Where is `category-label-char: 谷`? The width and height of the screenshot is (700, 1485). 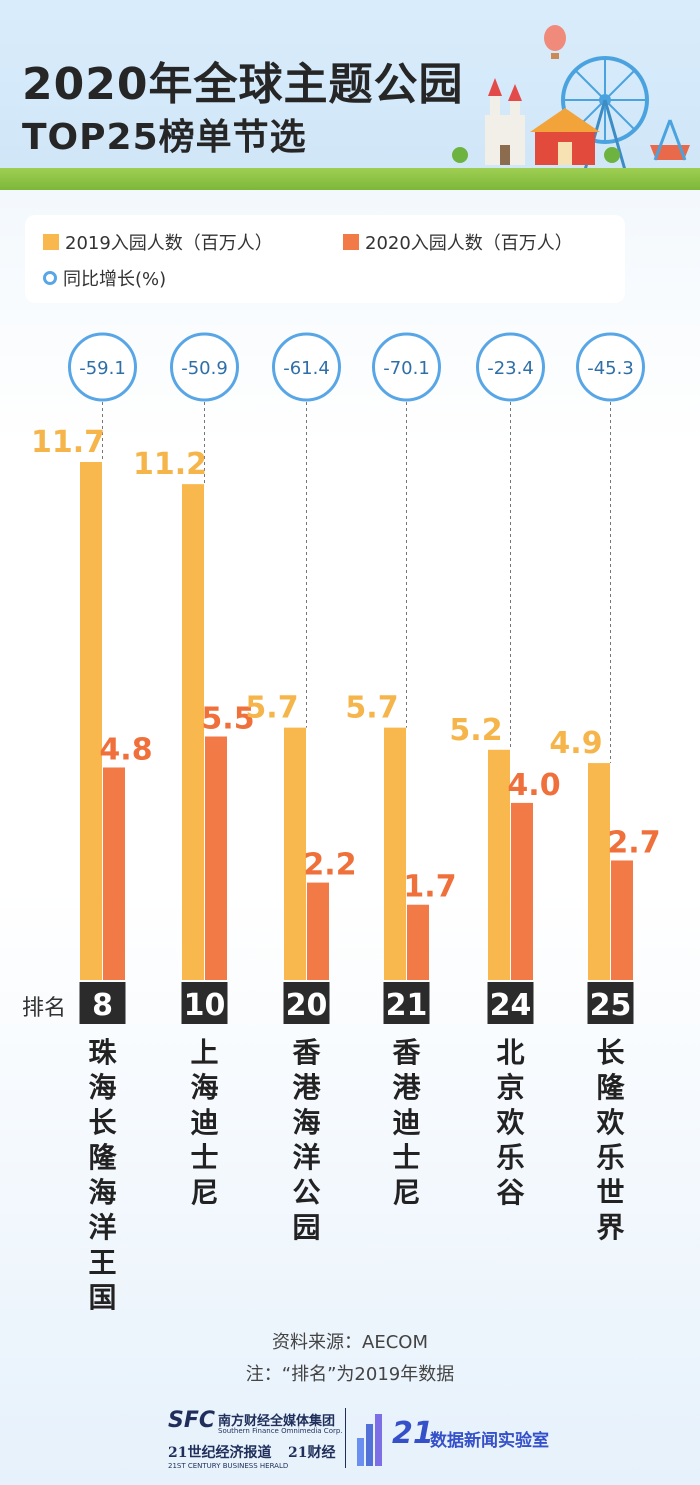 category-label-char: 谷 is located at coordinates (510, 1192).